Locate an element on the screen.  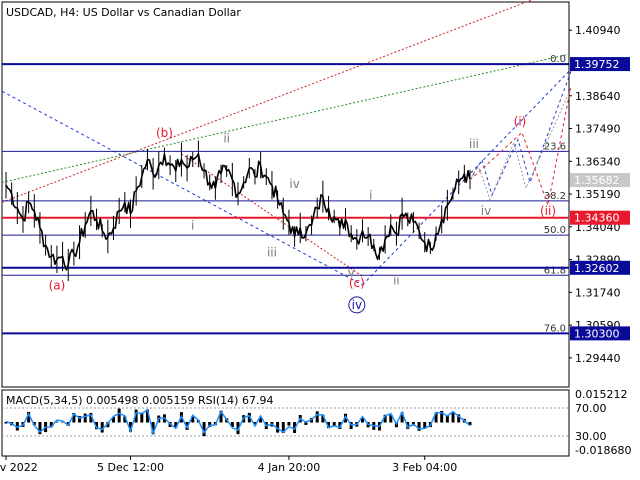
fib-level-label: 61.8 is located at coordinates (555, 270).